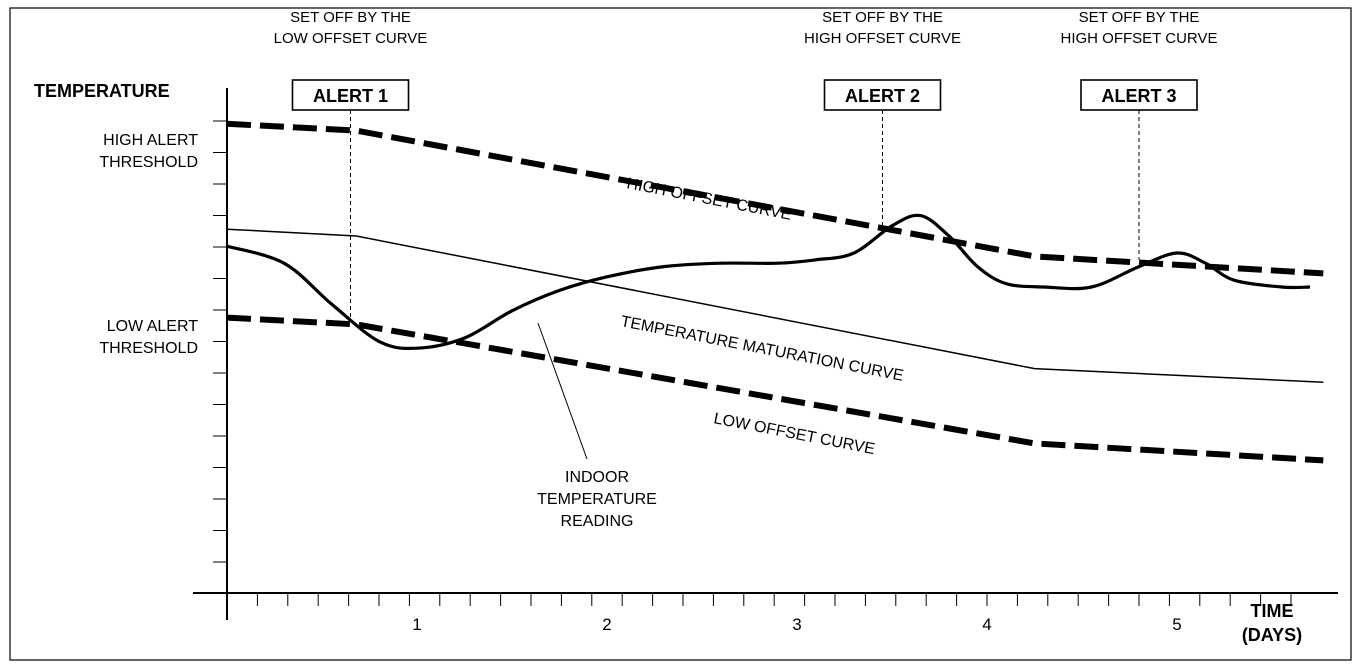  Describe the element at coordinates (597, 477) in the screenshot. I see `indoor-reading-label-line1: INDOOR` at that location.